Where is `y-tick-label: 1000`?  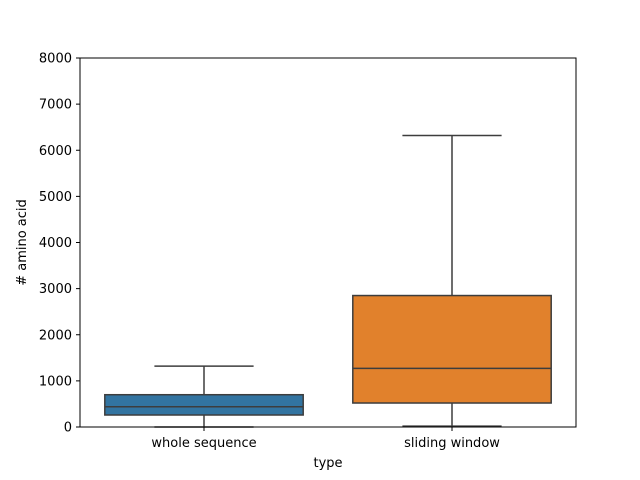
y-tick-label: 1000 is located at coordinates (55, 381).